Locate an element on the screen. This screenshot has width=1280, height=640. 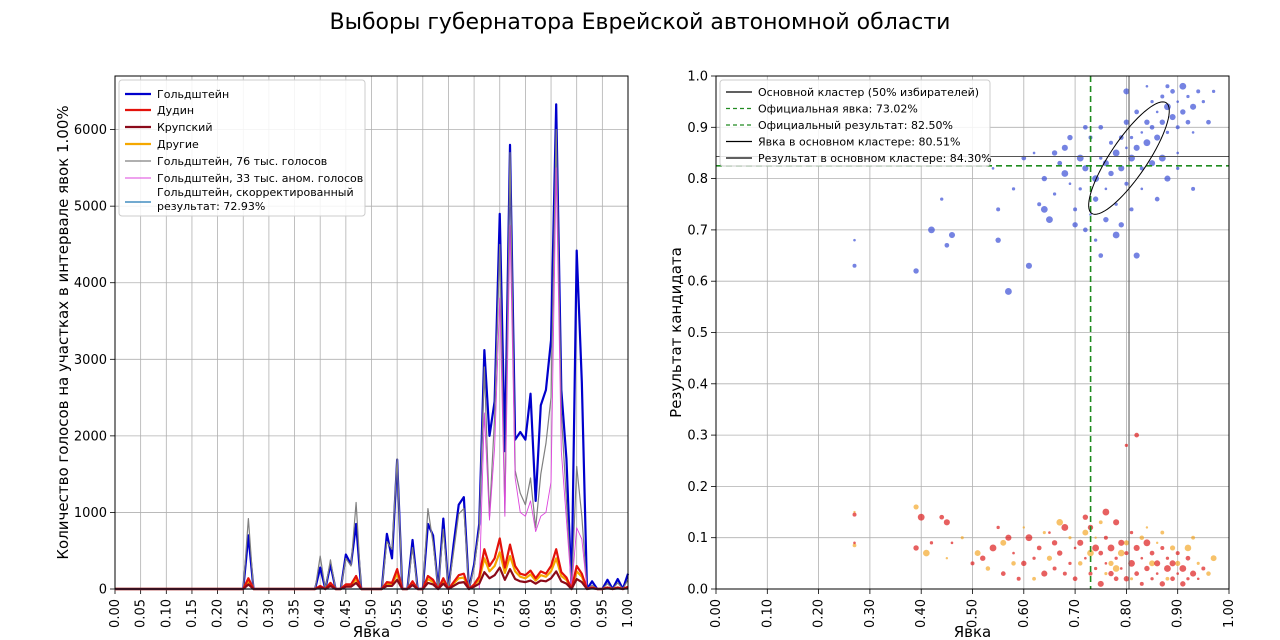
legend-label-0: Гольдштейн is located at coordinates (193, 94).